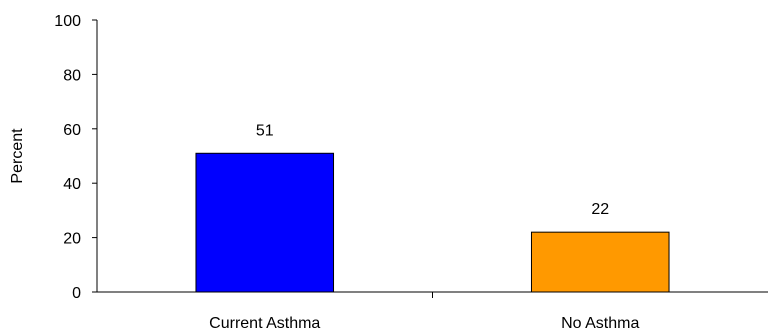 Image resolution: width=768 pixels, height=333 pixels. Describe the element at coordinates (264, 323) in the screenshot. I see `category-label: Current Asthma` at that location.